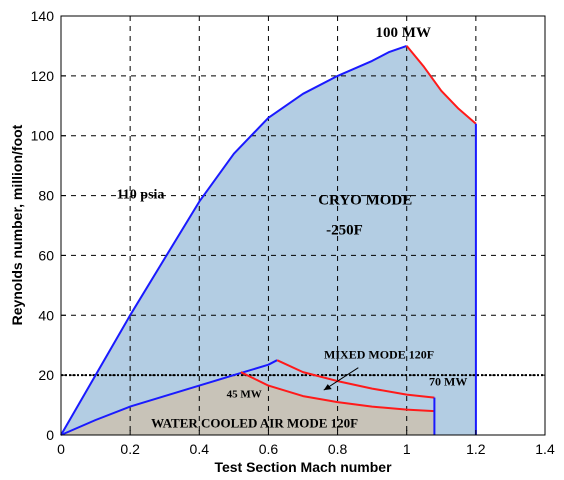 The height and width of the screenshot is (480, 564). I want to click on y-tick-label: 100, so click(43, 136).